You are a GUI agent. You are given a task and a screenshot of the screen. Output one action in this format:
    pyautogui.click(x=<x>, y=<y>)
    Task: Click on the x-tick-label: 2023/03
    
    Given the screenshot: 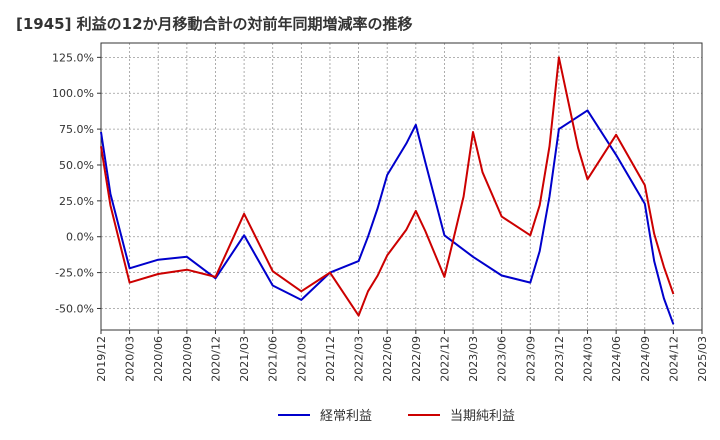 What is the action you would take?
    pyautogui.click(x=473, y=359)
    